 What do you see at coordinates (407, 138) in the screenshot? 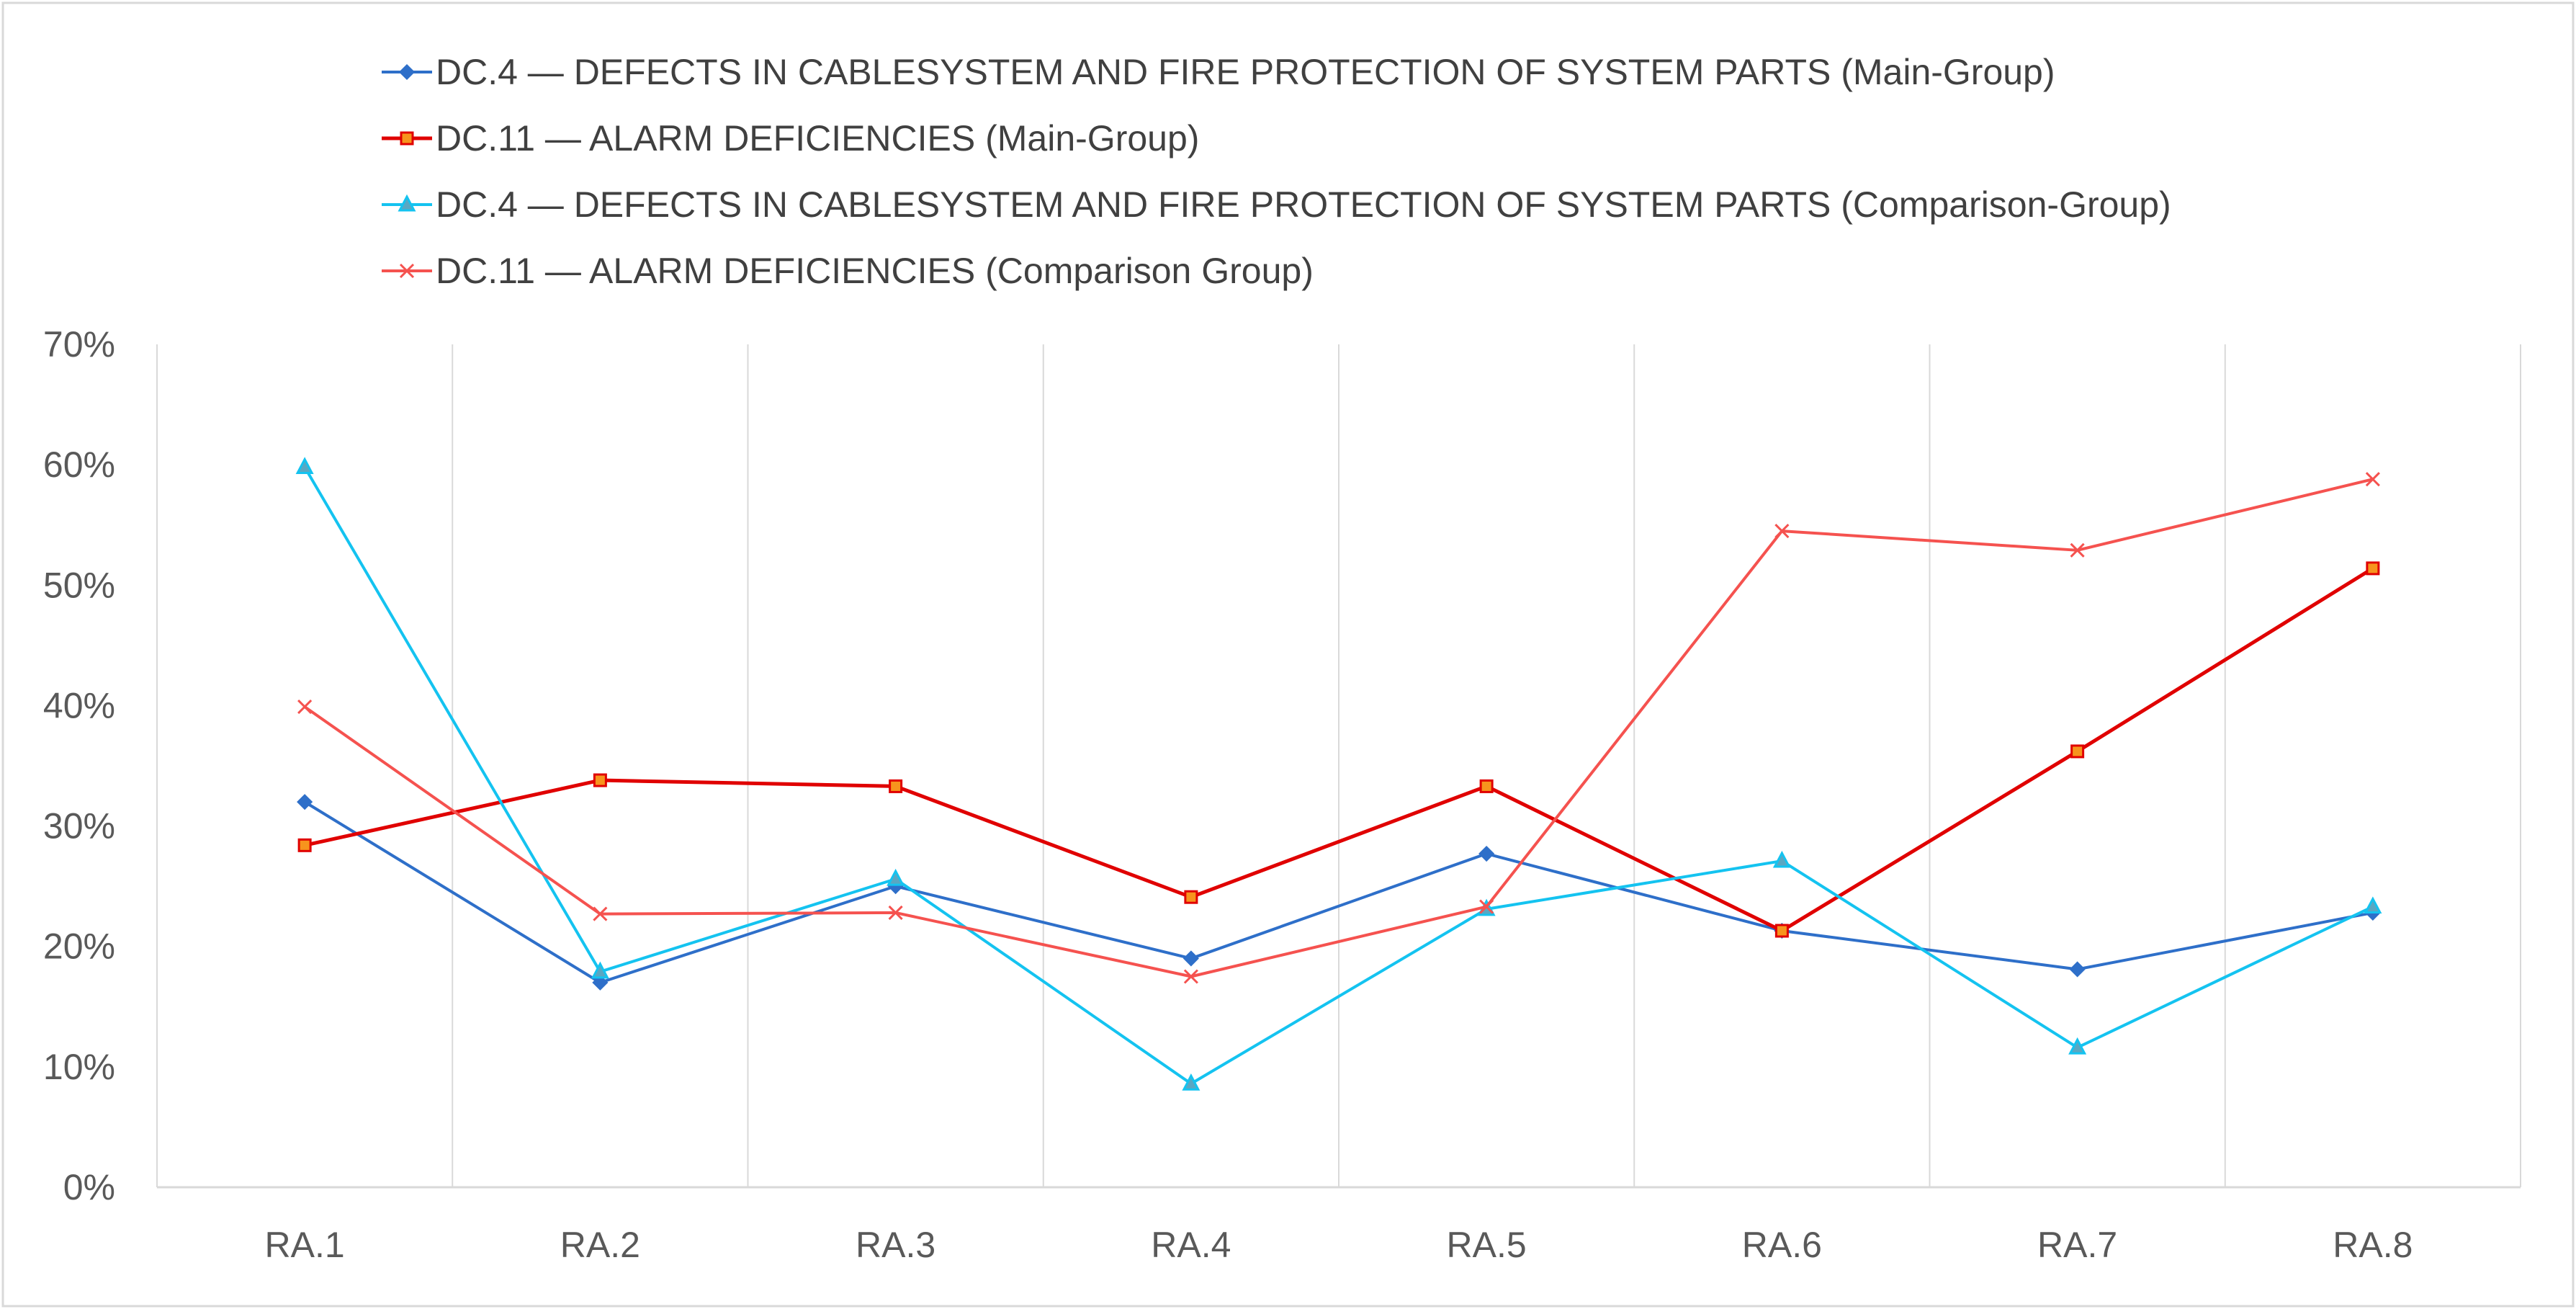
I see `legend-square-marker` at bounding box center [407, 138].